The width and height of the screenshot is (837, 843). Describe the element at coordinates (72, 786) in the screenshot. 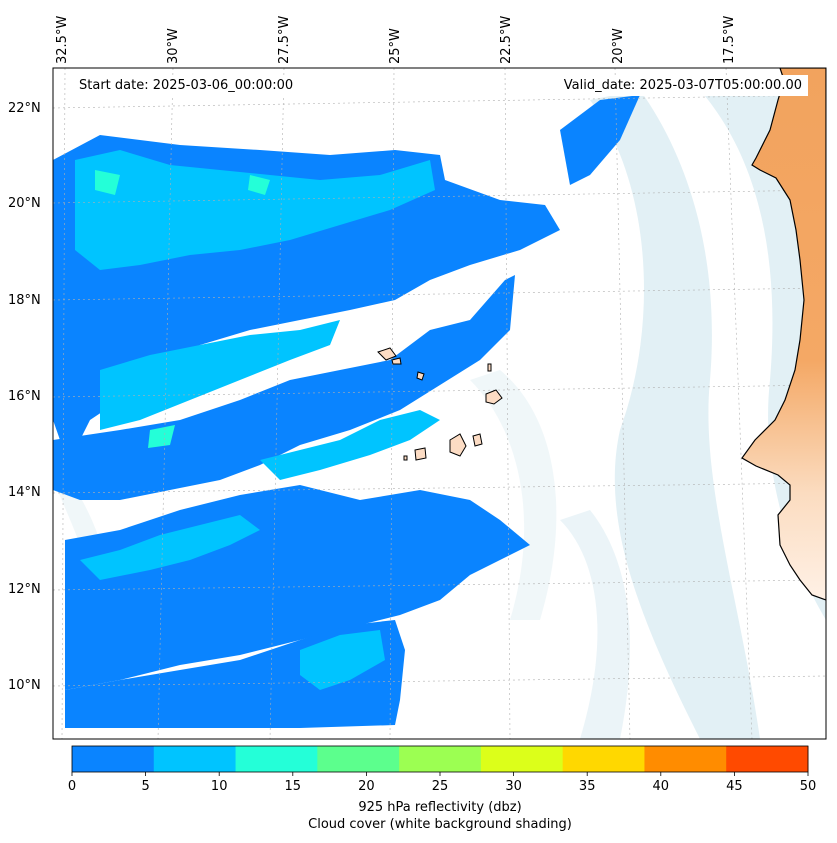

I see `colorbar-tick-label: 0` at that location.